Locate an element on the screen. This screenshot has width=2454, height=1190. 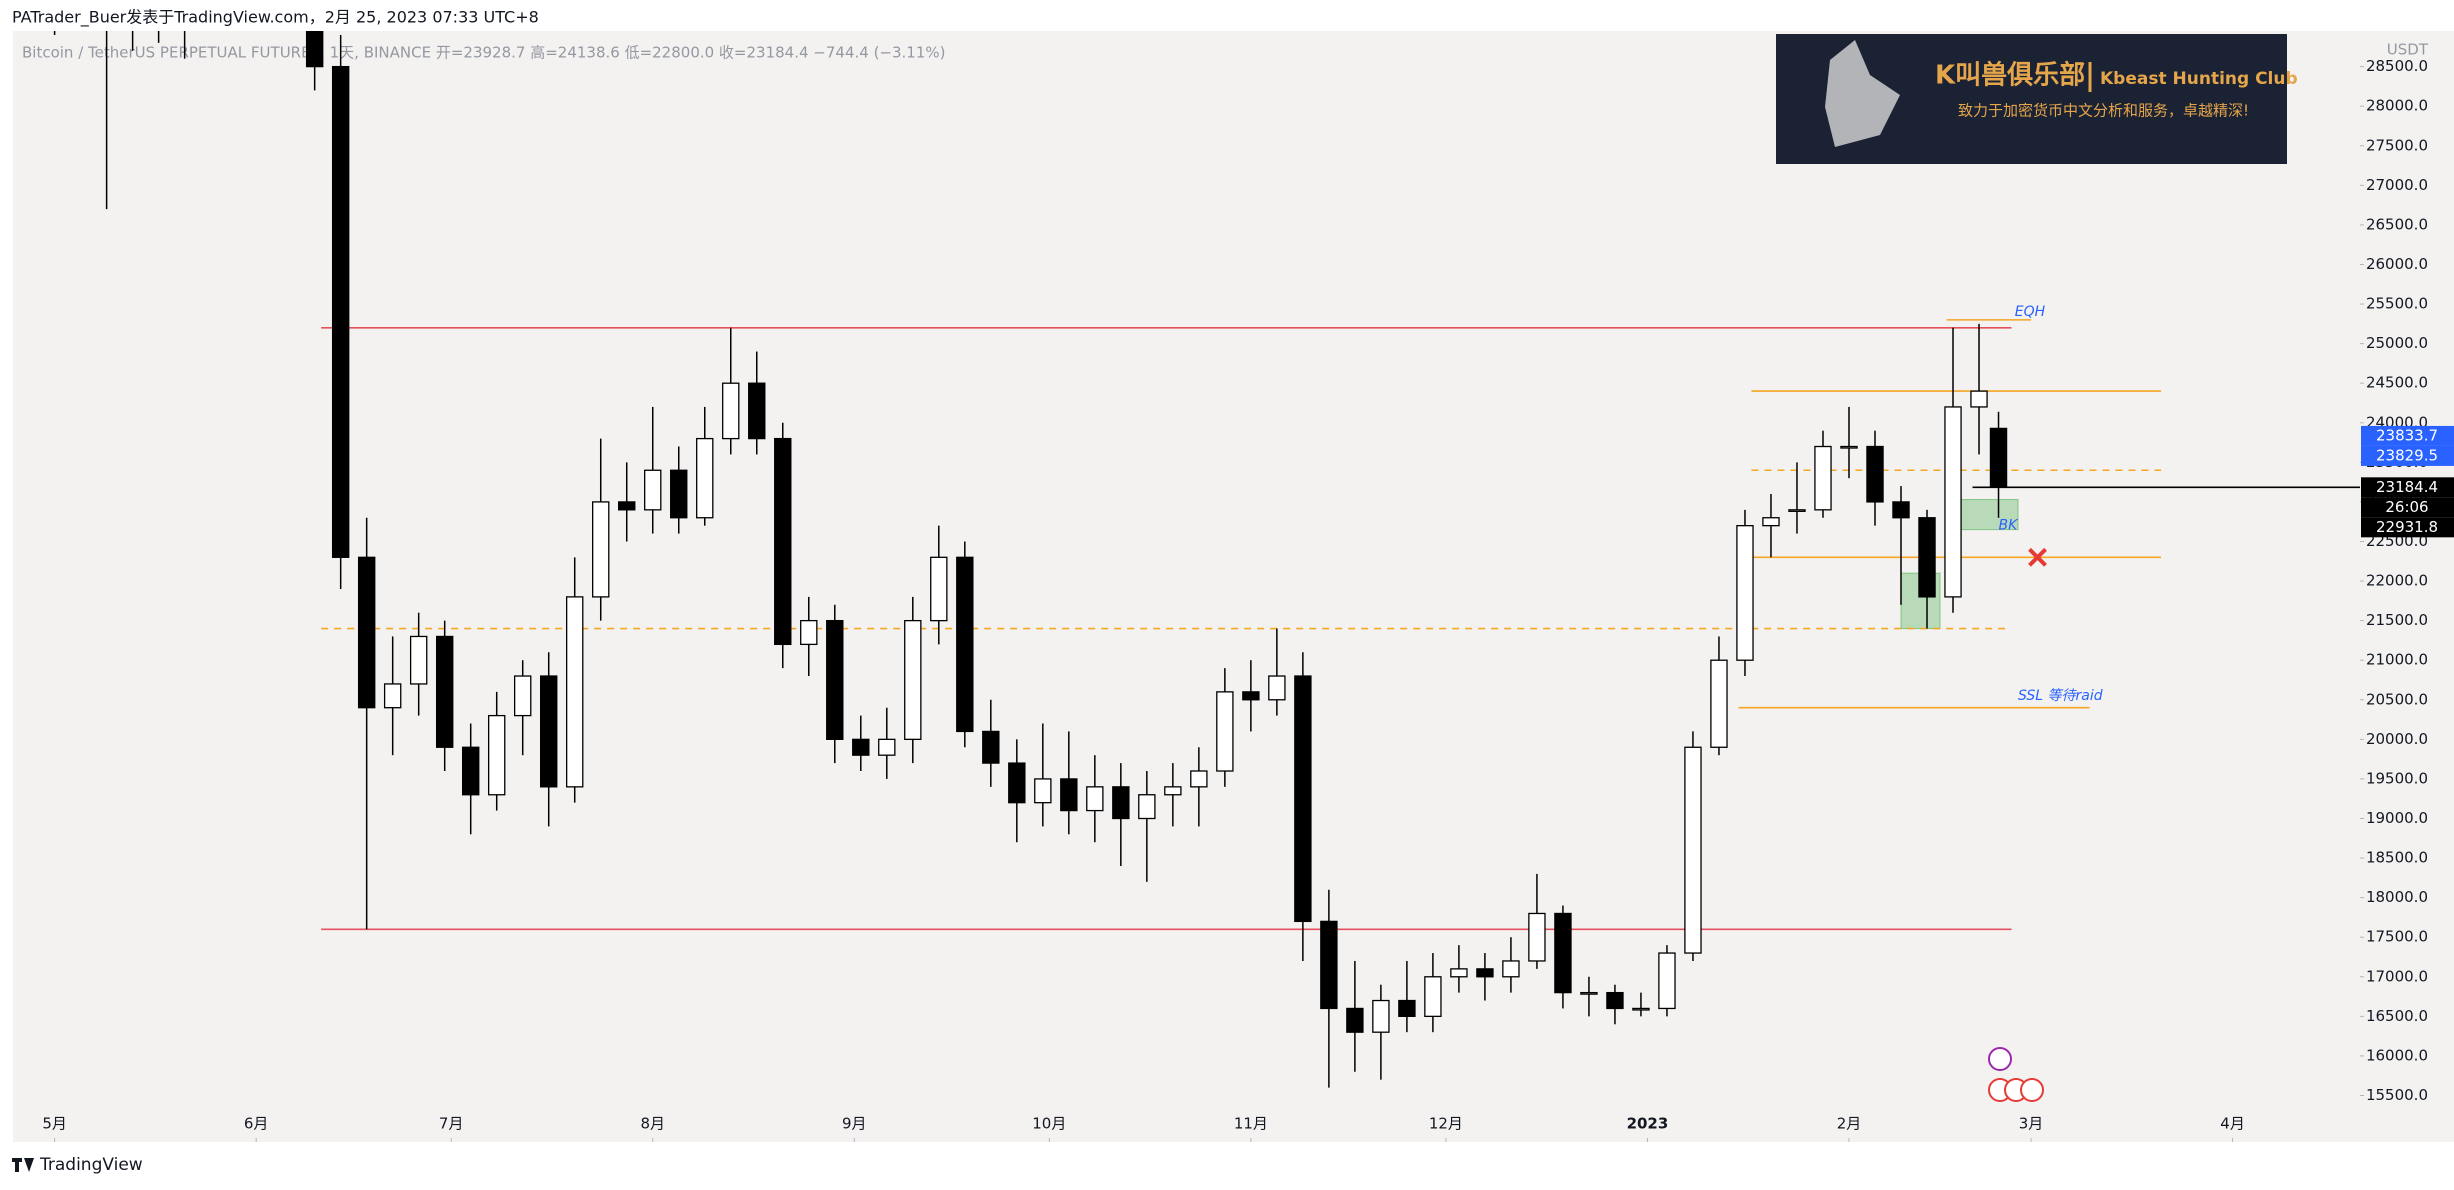
x-tick-label: 7月 is located at coordinates (451, 1124).